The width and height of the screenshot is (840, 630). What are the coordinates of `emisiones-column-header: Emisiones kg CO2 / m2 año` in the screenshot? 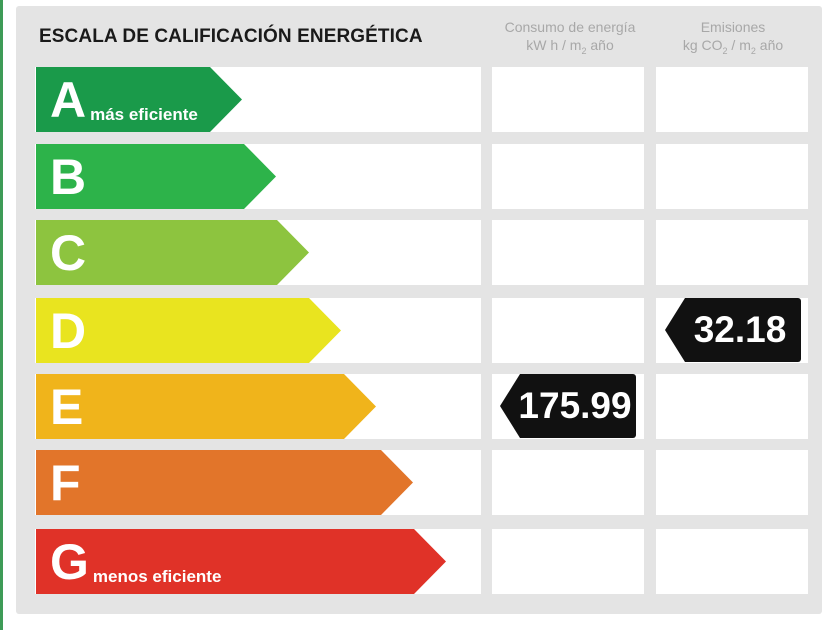 It's located at (733, 39).